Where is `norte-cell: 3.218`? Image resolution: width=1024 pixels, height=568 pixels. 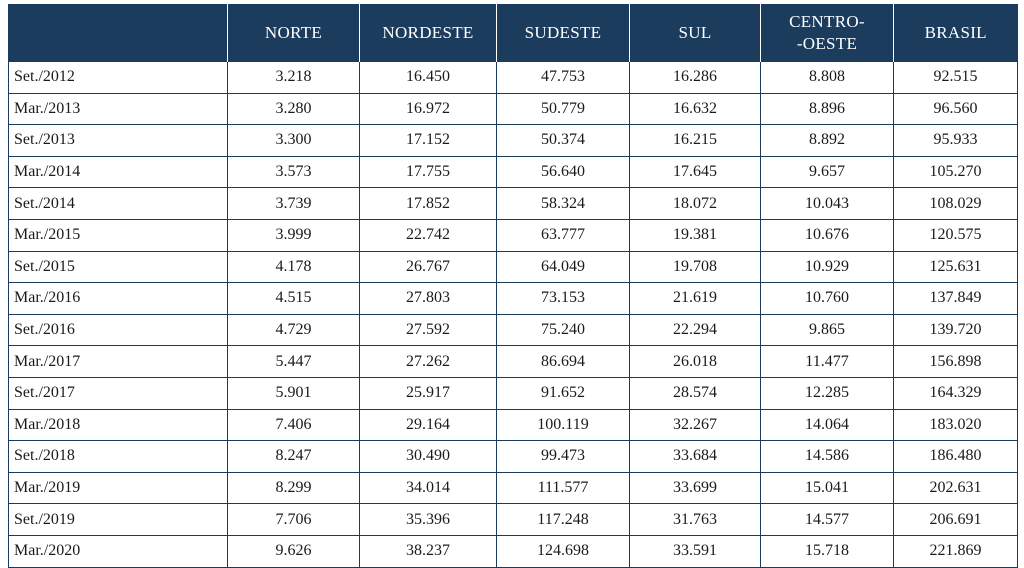 norte-cell: 3.218 is located at coordinates (293, 77).